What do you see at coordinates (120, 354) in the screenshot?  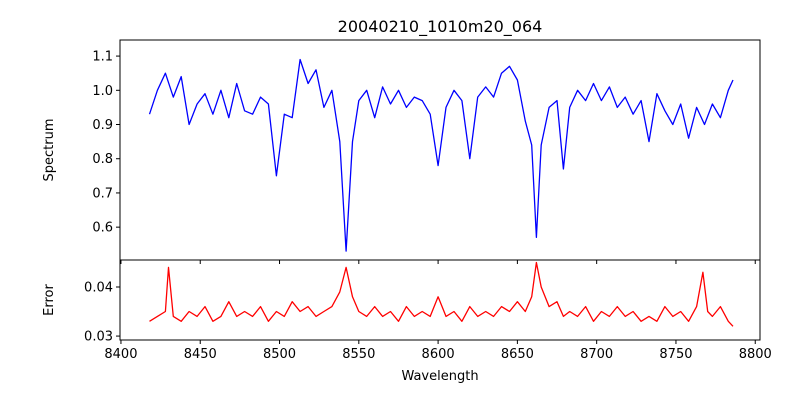 I see `x-tick-label: 8400` at bounding box center [120, 354].